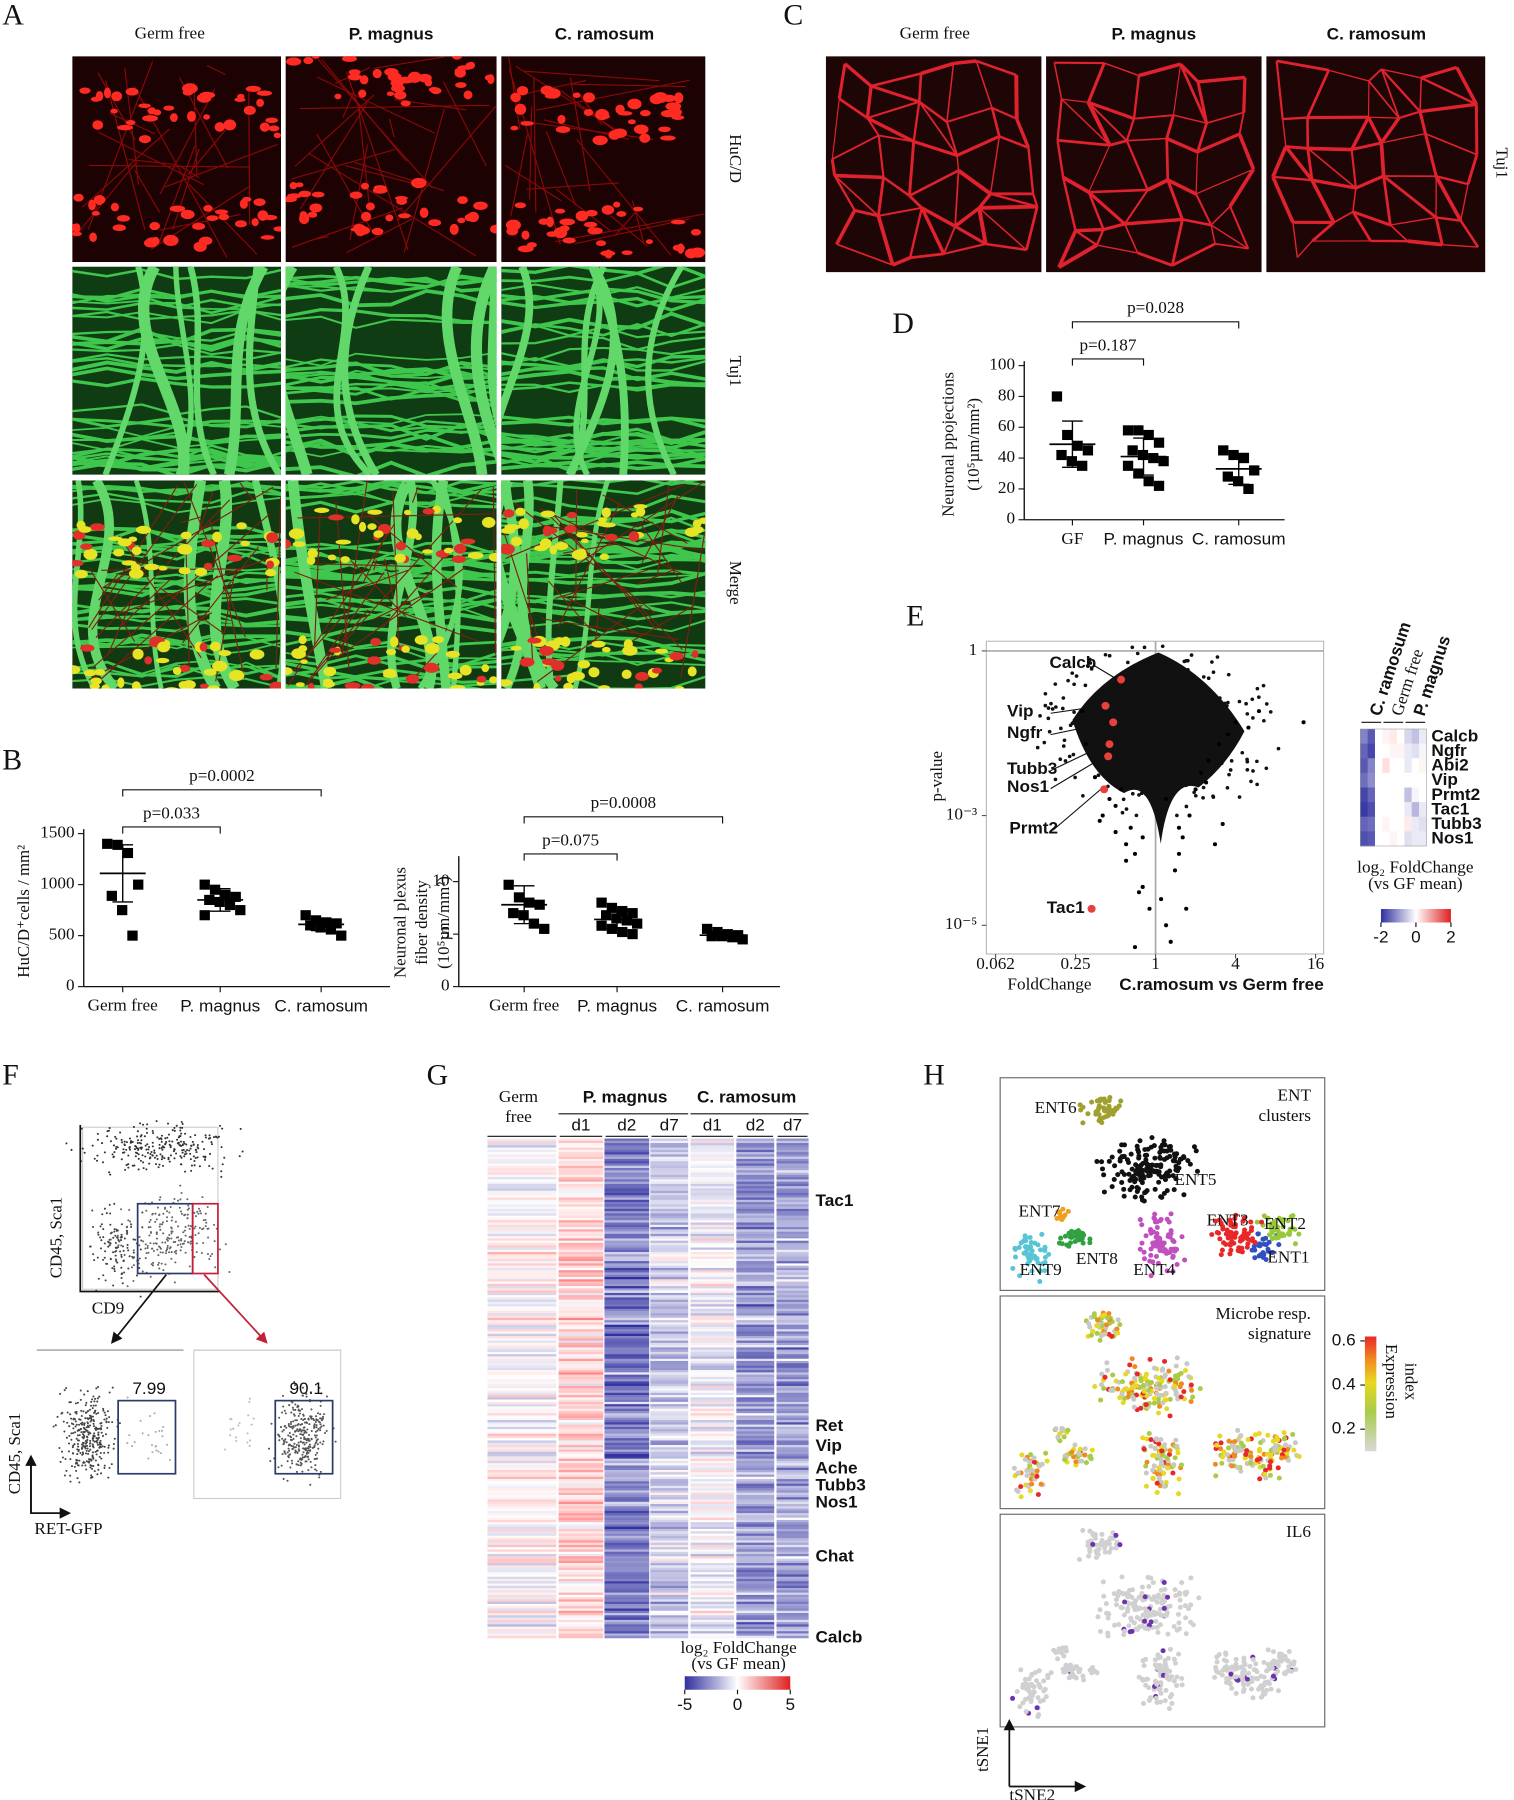  Describe the element at coordinates (934, 1076) in the screenshot. I see `panel-letter: H` at that location.